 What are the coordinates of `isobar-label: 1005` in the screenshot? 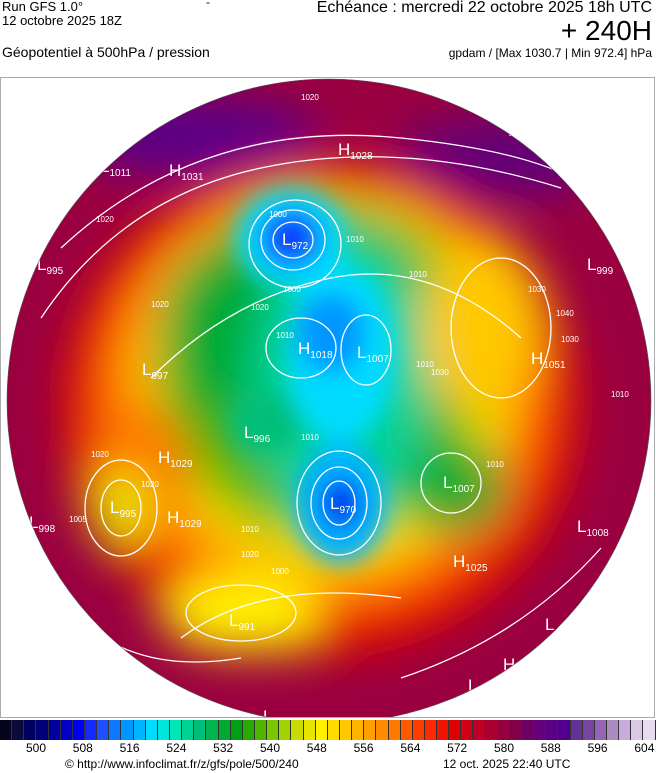 It's located at (78, 519).